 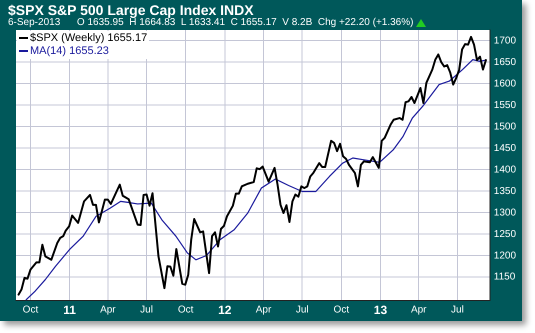 I want to click on y-tick-label: 1150, so click(x=505, y=277).